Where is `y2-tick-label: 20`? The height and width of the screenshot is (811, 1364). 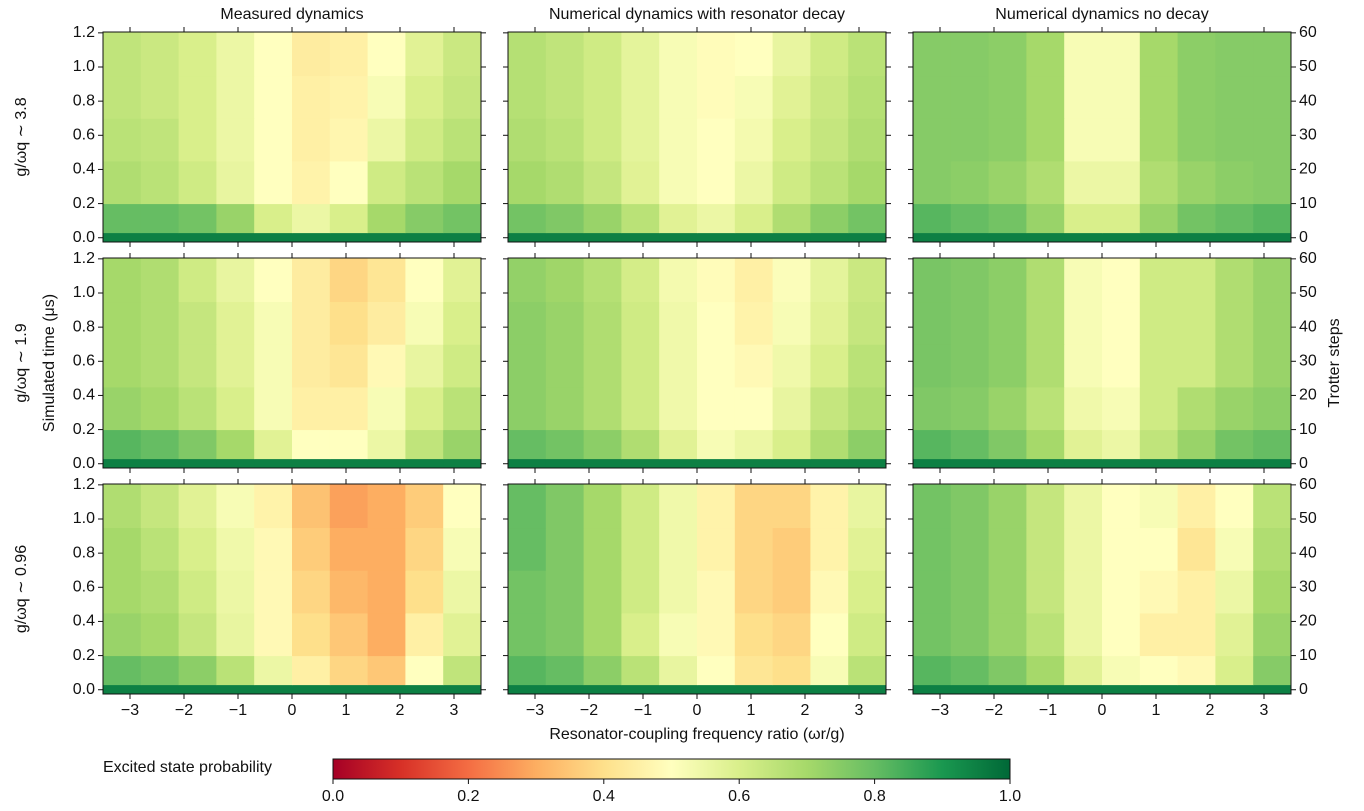 y2-tick-label: 20 is located at coordinates (1308, 395).